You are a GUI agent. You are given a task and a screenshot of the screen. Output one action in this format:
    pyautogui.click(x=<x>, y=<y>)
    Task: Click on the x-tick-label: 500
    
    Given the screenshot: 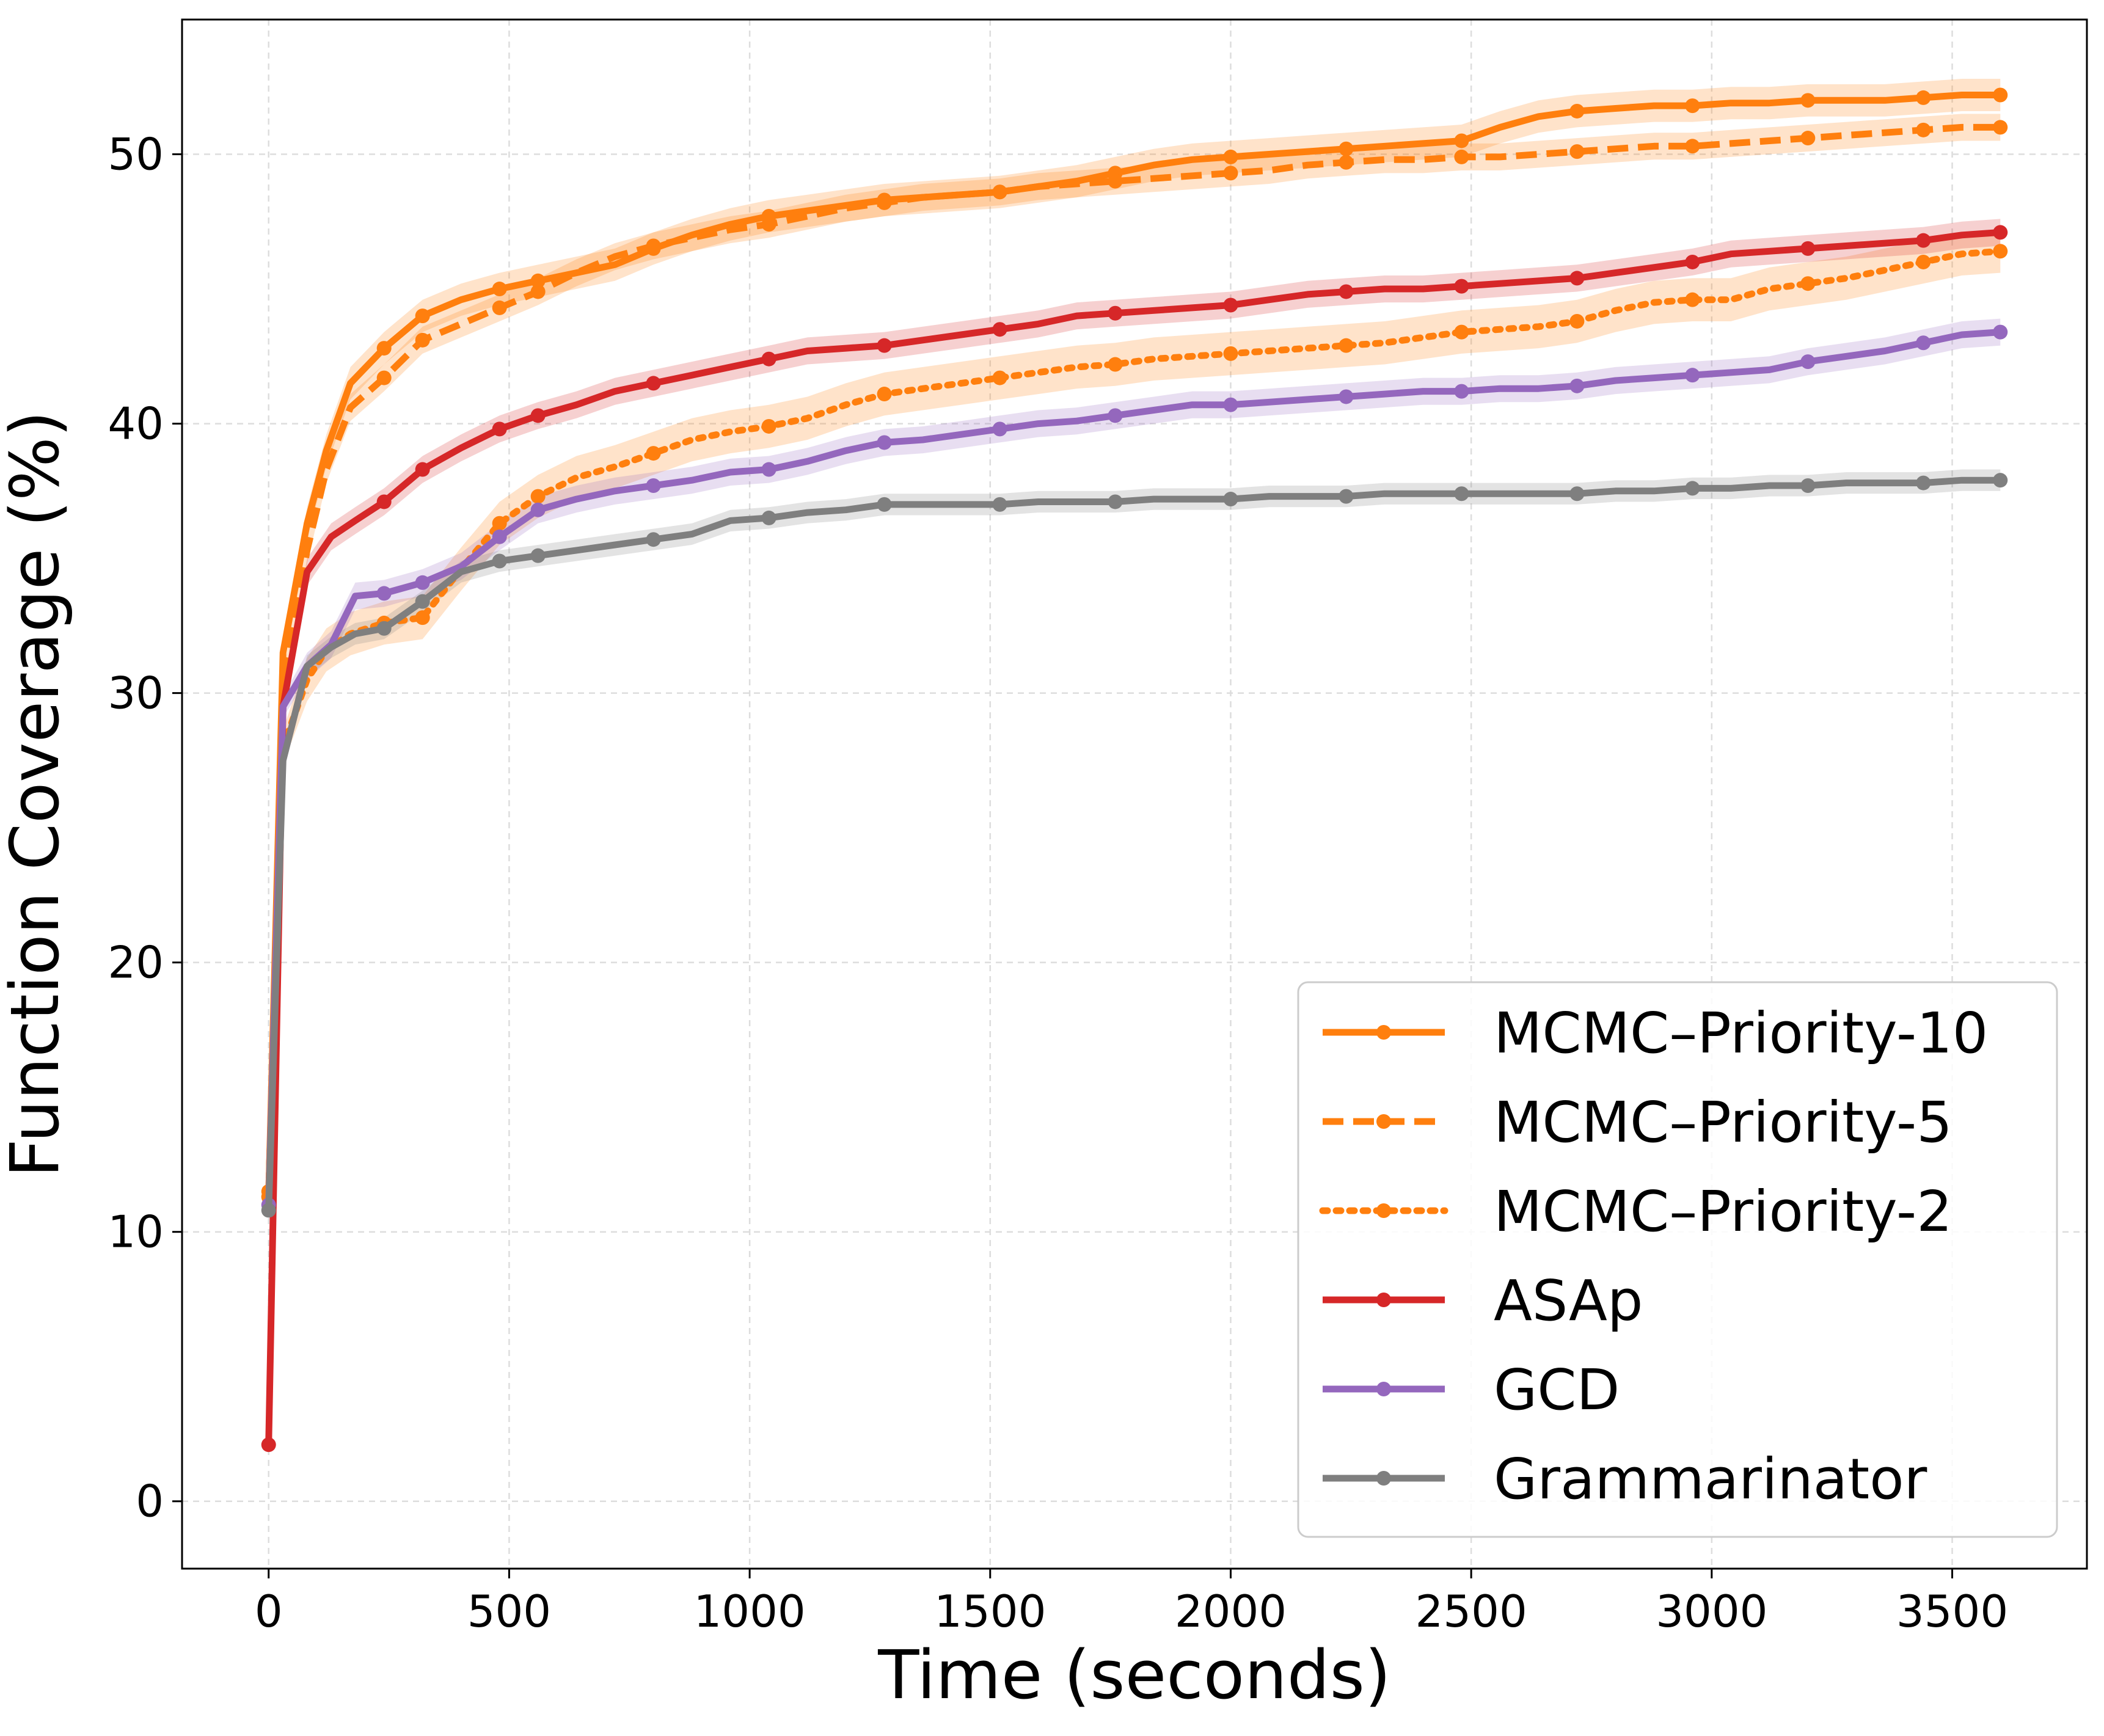 What is the action you would take?
    pyautogui.click(x=509, y=1612)
    